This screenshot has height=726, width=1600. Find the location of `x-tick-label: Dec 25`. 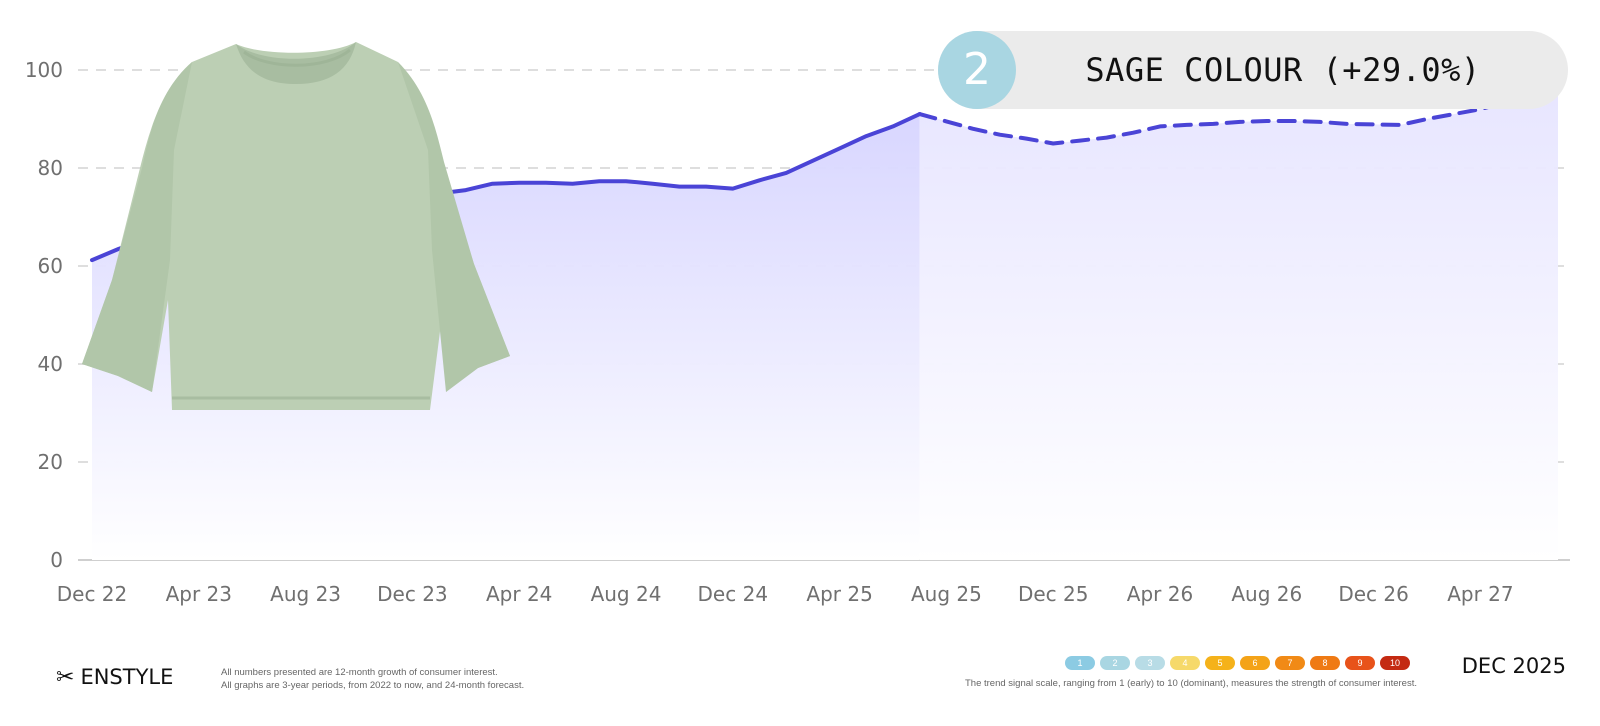

x-tick-label: Dec 25 is located at coordinates (1053, 594).